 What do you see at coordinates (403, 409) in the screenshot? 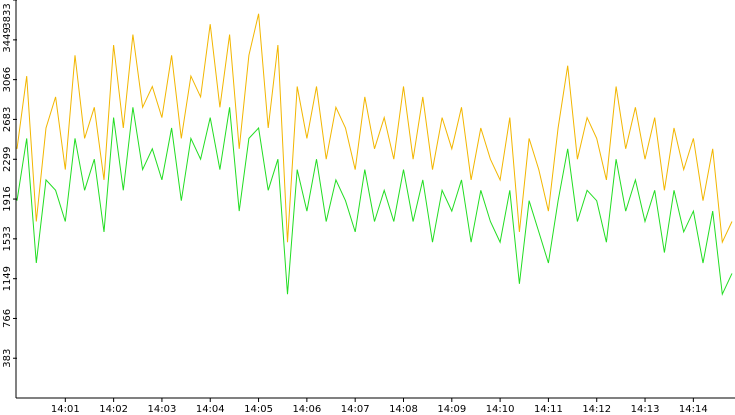
I see `x-tick-label: 14:08` at bounding box center [403, 409].